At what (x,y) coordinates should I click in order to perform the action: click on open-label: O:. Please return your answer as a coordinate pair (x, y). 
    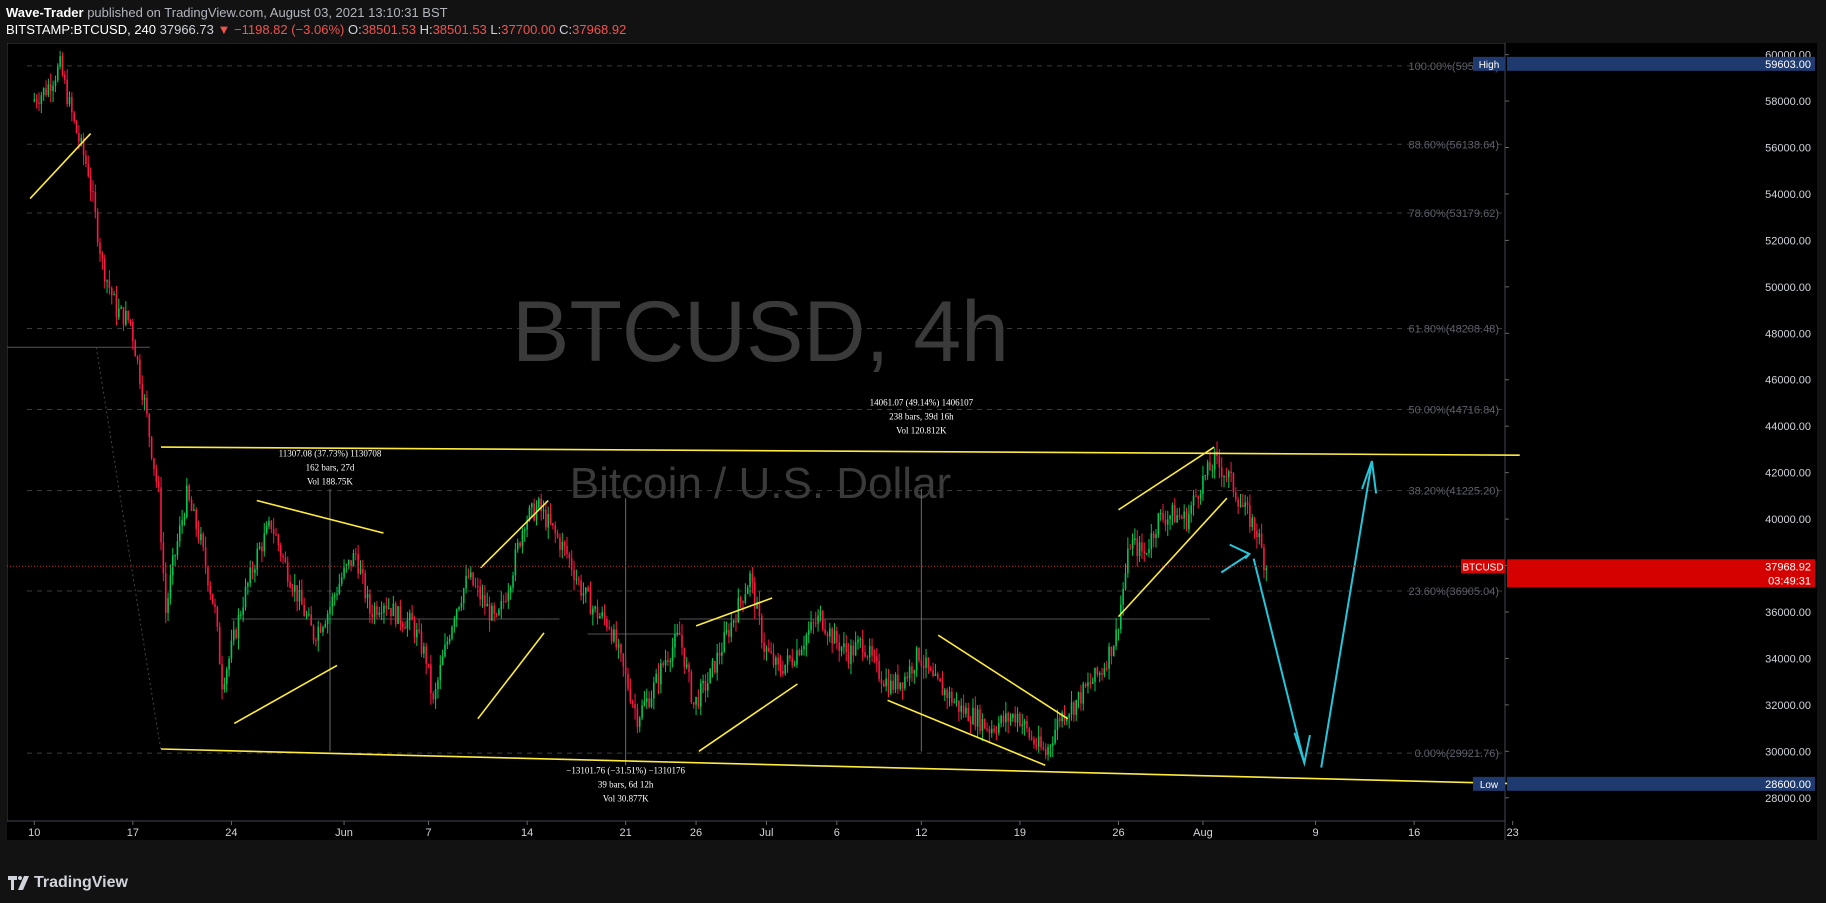
    Looking at the image, I should click on (354, 29).